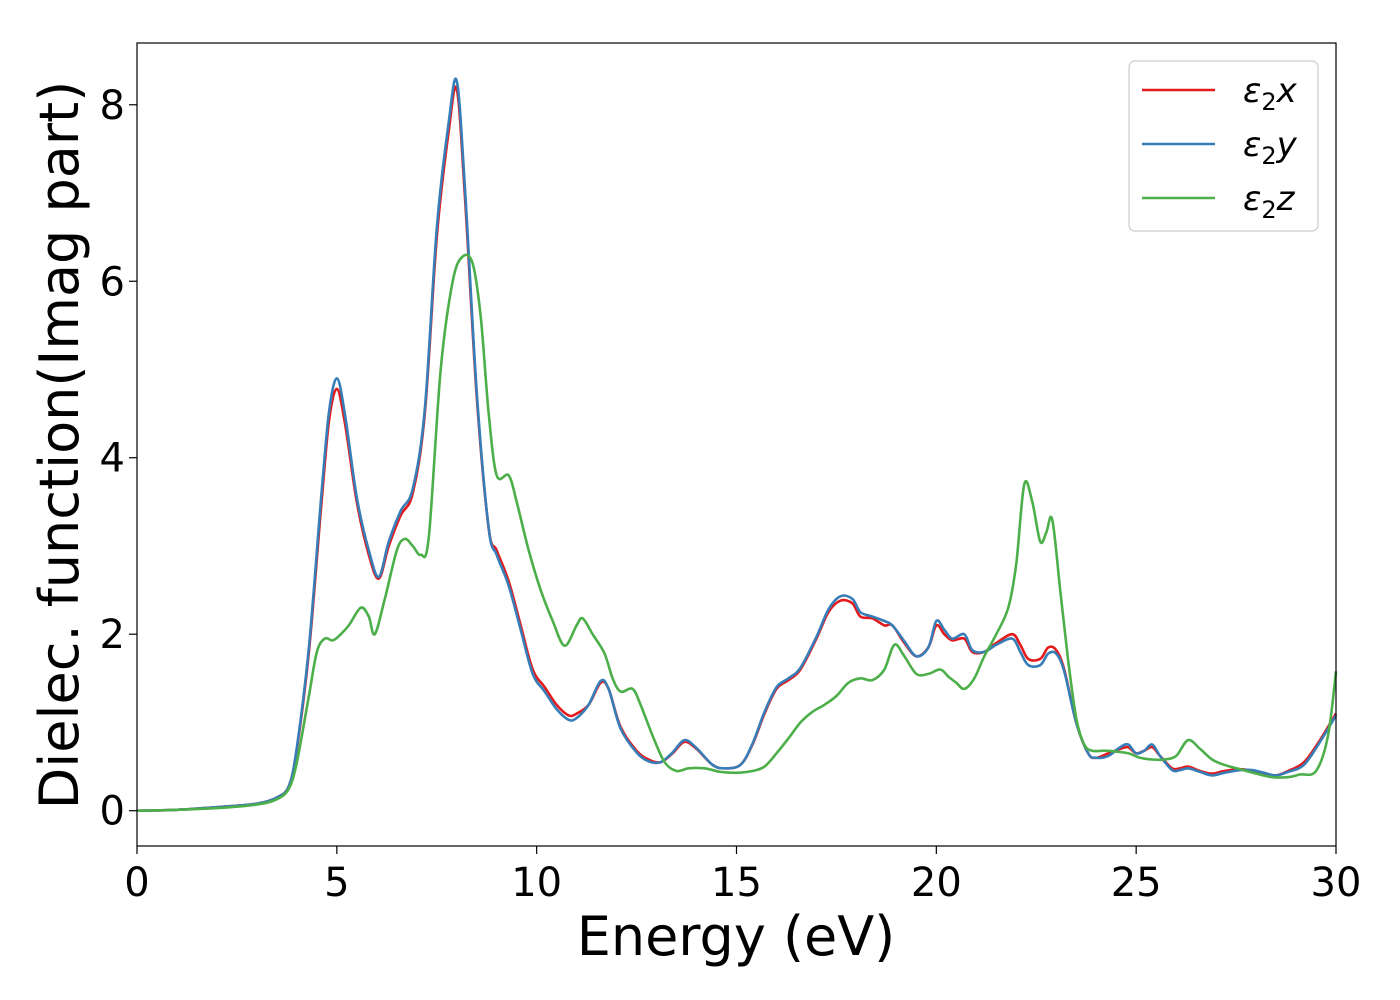 This screenshot has width=1400, height=1000. What do you see at coordinates (59, 445) in the screenshot?
I see `y-axis-label: Dielec. function(Imag part)` at bounding box center [59, 445].